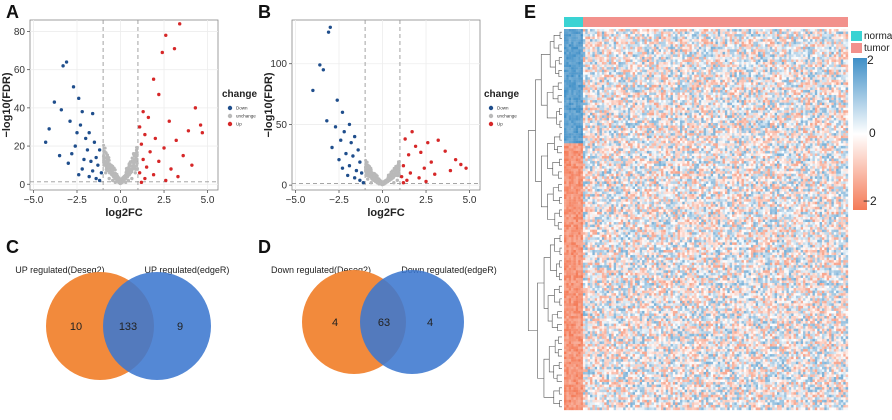 This screenshot has height=420, width=892. Describe the element at coordinates (560, 213) in the screenshot. I see `dendrogram-branch` at that location.